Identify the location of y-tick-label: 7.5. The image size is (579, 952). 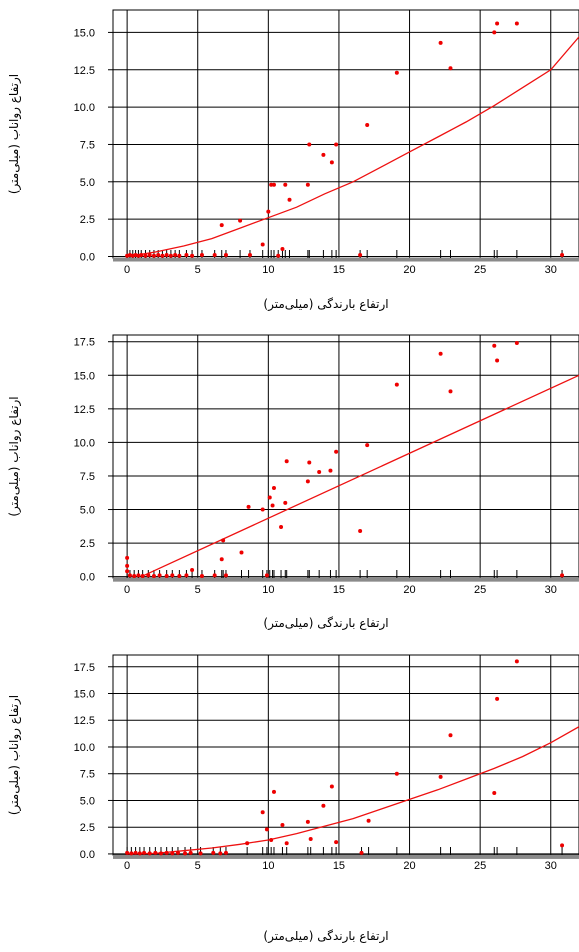
(87, 477).